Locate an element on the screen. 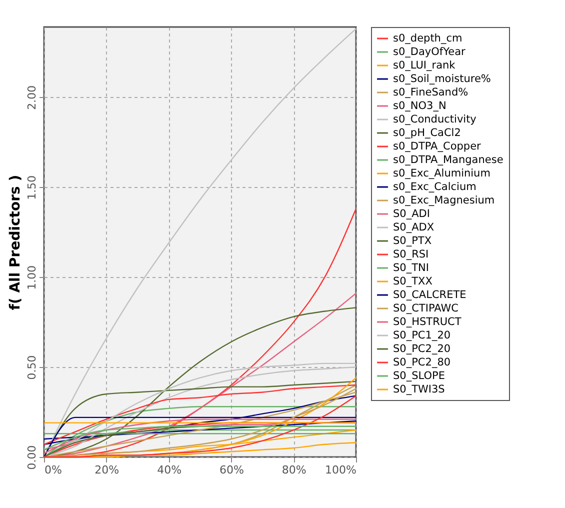  legend-label: s0_Exc_Aluminium is located at coordinates (441, 174).